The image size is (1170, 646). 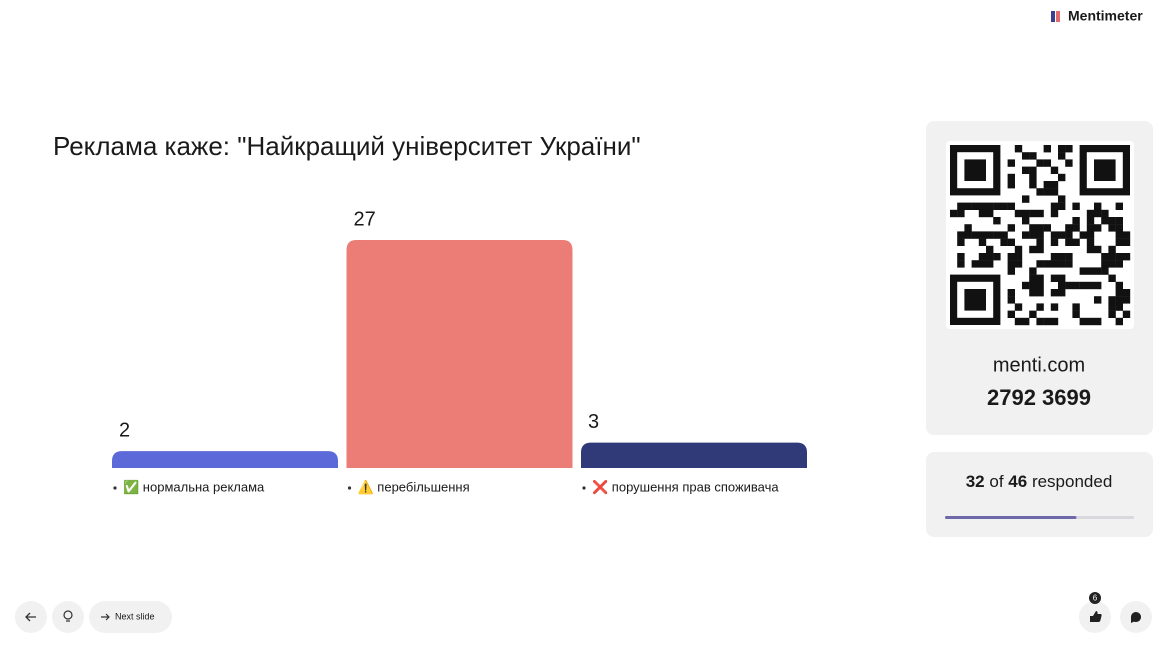 I want to click on progress-fill, so click(x=1011, y=517).